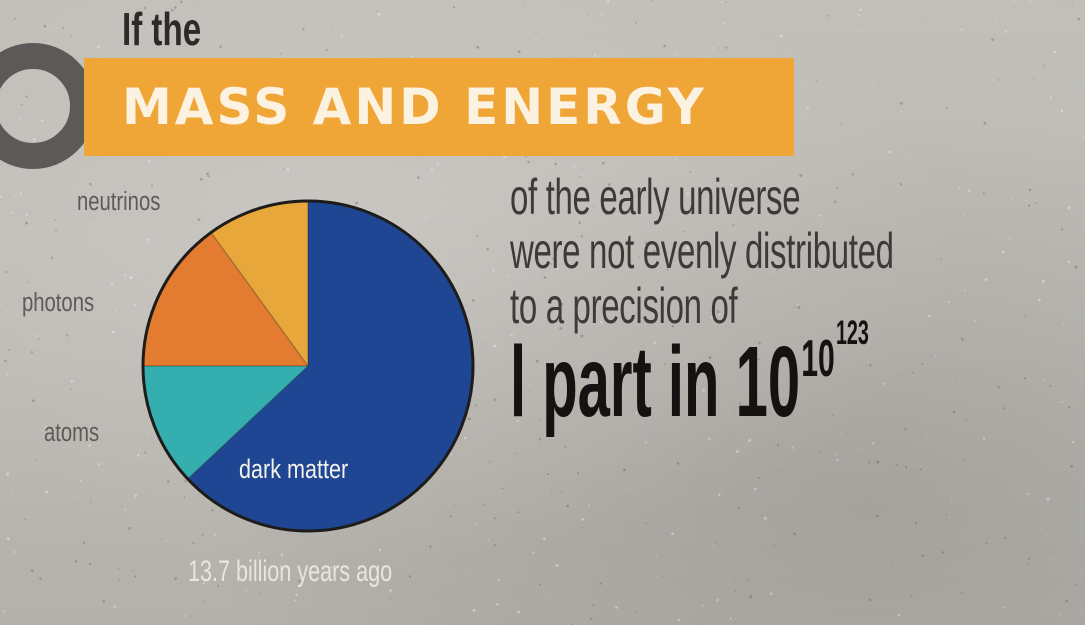 The width and height of the screenshot is (1085, 625). Describe the element at coordinates (414, 107) in the screenshot. I see `banner-title: MASS AND ENERGY` at that location.